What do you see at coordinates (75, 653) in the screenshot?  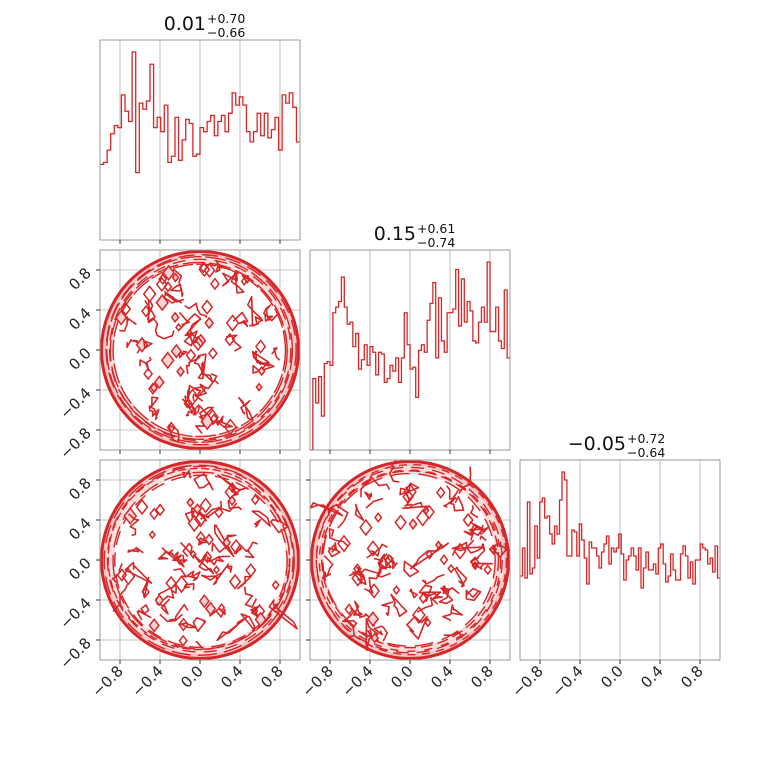 I see `y-tick-label: −0.8` at bounding box center [75, 653].